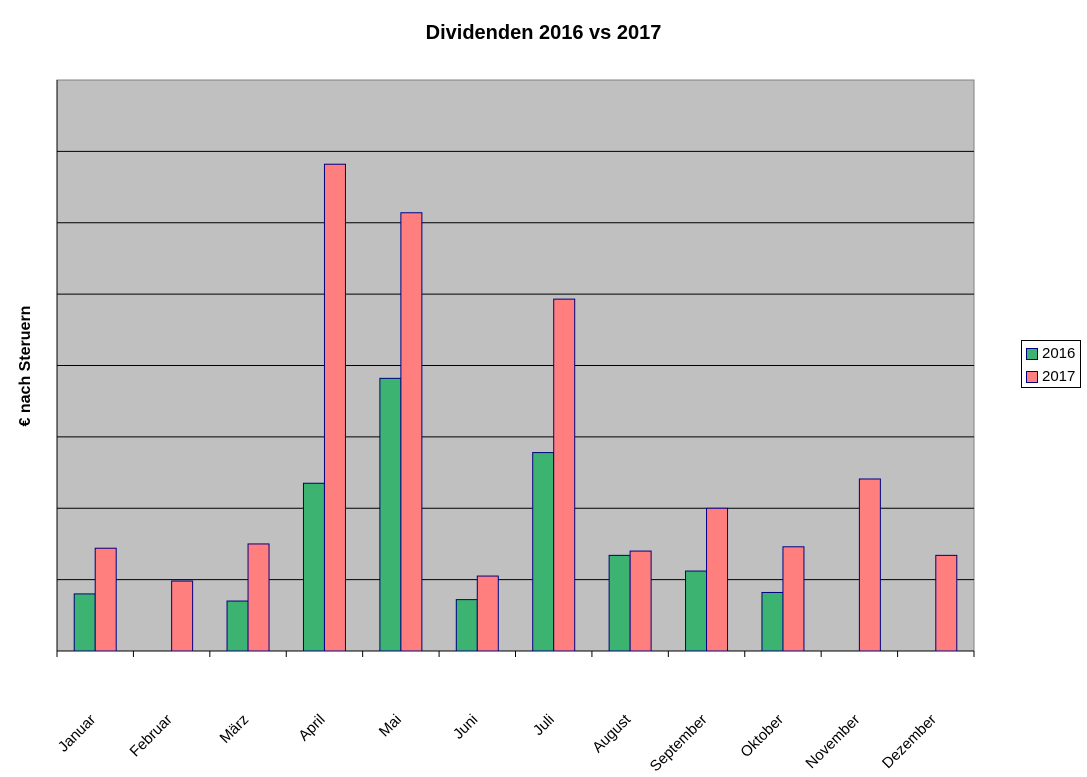 This screenshot has height=777, width=1087. I want to click on bar-2017-August, so click(640, 601).